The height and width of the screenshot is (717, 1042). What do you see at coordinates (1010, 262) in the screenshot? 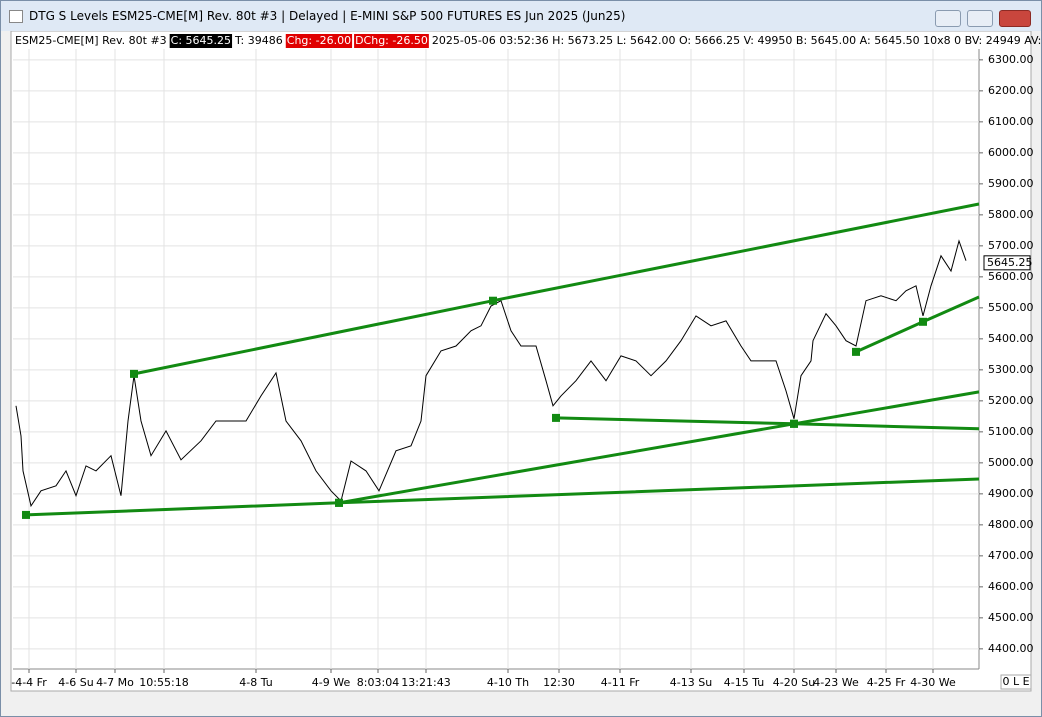
I see `last-price-label: 5645.25` at bounding box center [1010, 262].